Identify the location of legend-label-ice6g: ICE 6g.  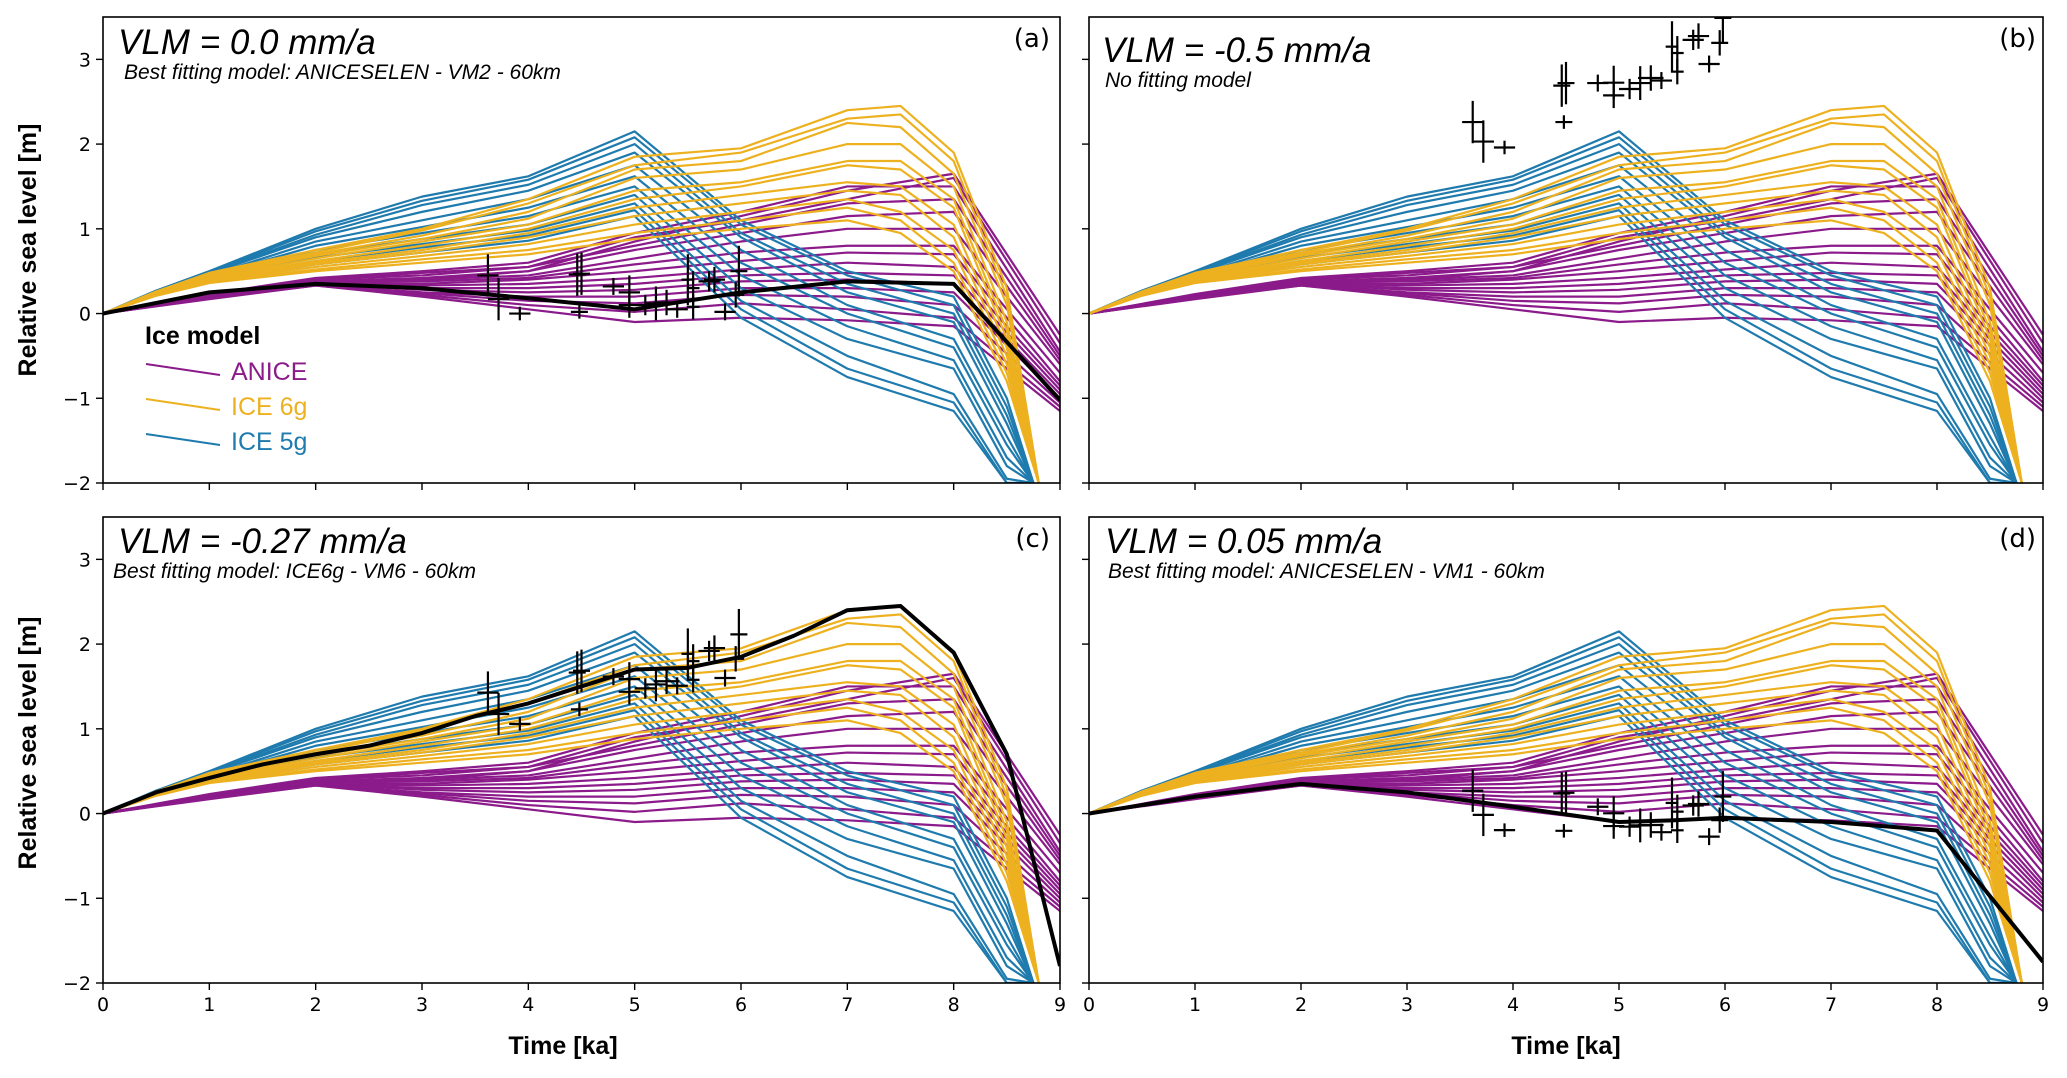
(269, 407).